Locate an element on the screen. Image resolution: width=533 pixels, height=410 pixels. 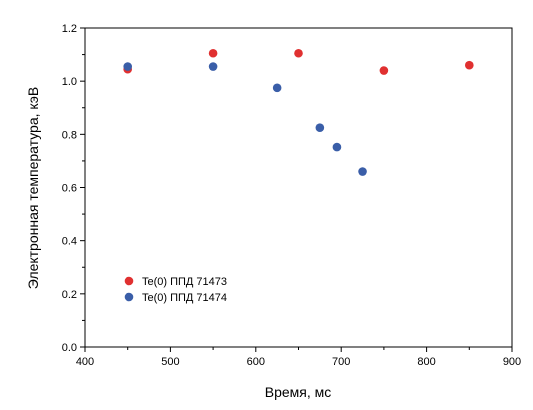
y-tick-label: 0.8 is located at coordinates (69, 135).